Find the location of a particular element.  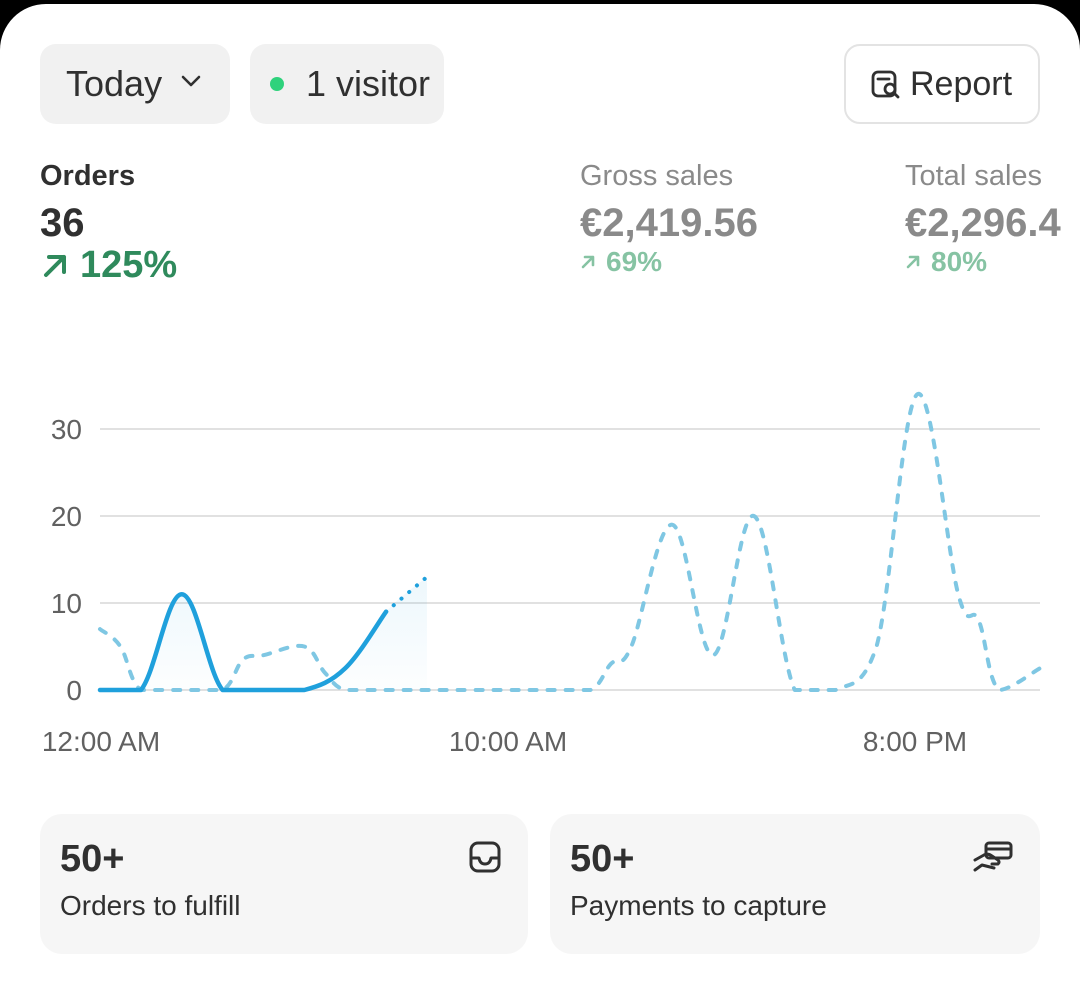

y-tick-label: 10 is located at coordinates (66, 603).